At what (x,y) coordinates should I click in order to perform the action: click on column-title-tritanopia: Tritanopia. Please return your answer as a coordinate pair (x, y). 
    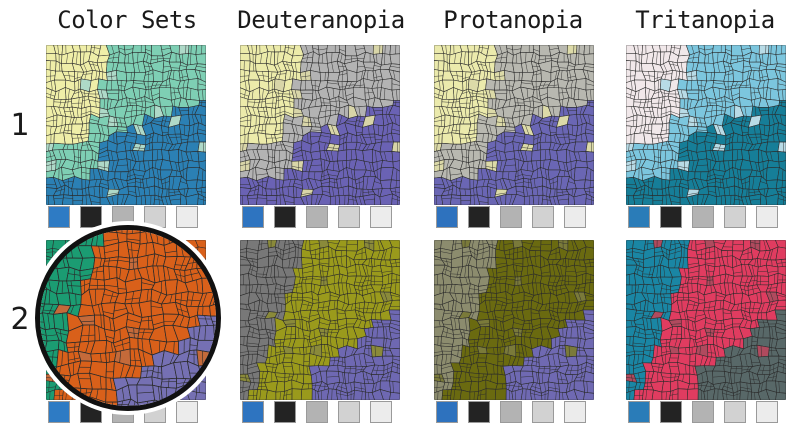
    Looking at the image, I should click on (705, 20).